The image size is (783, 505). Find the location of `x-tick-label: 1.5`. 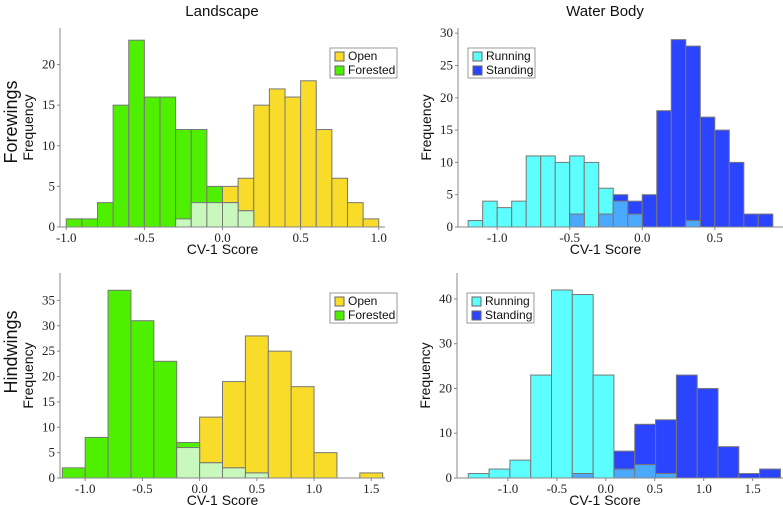

x-tick-label: 1.5 is located at coordinates (371, 488).